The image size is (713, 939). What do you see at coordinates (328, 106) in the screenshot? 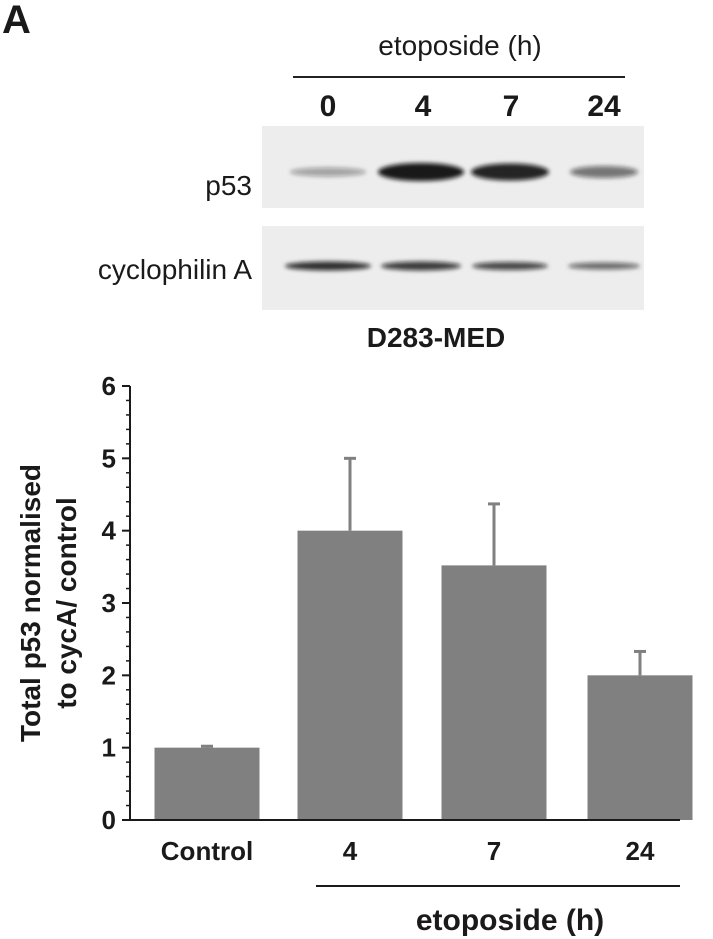
I see `lane-label-0: 0` at bounding box center [328, 106].